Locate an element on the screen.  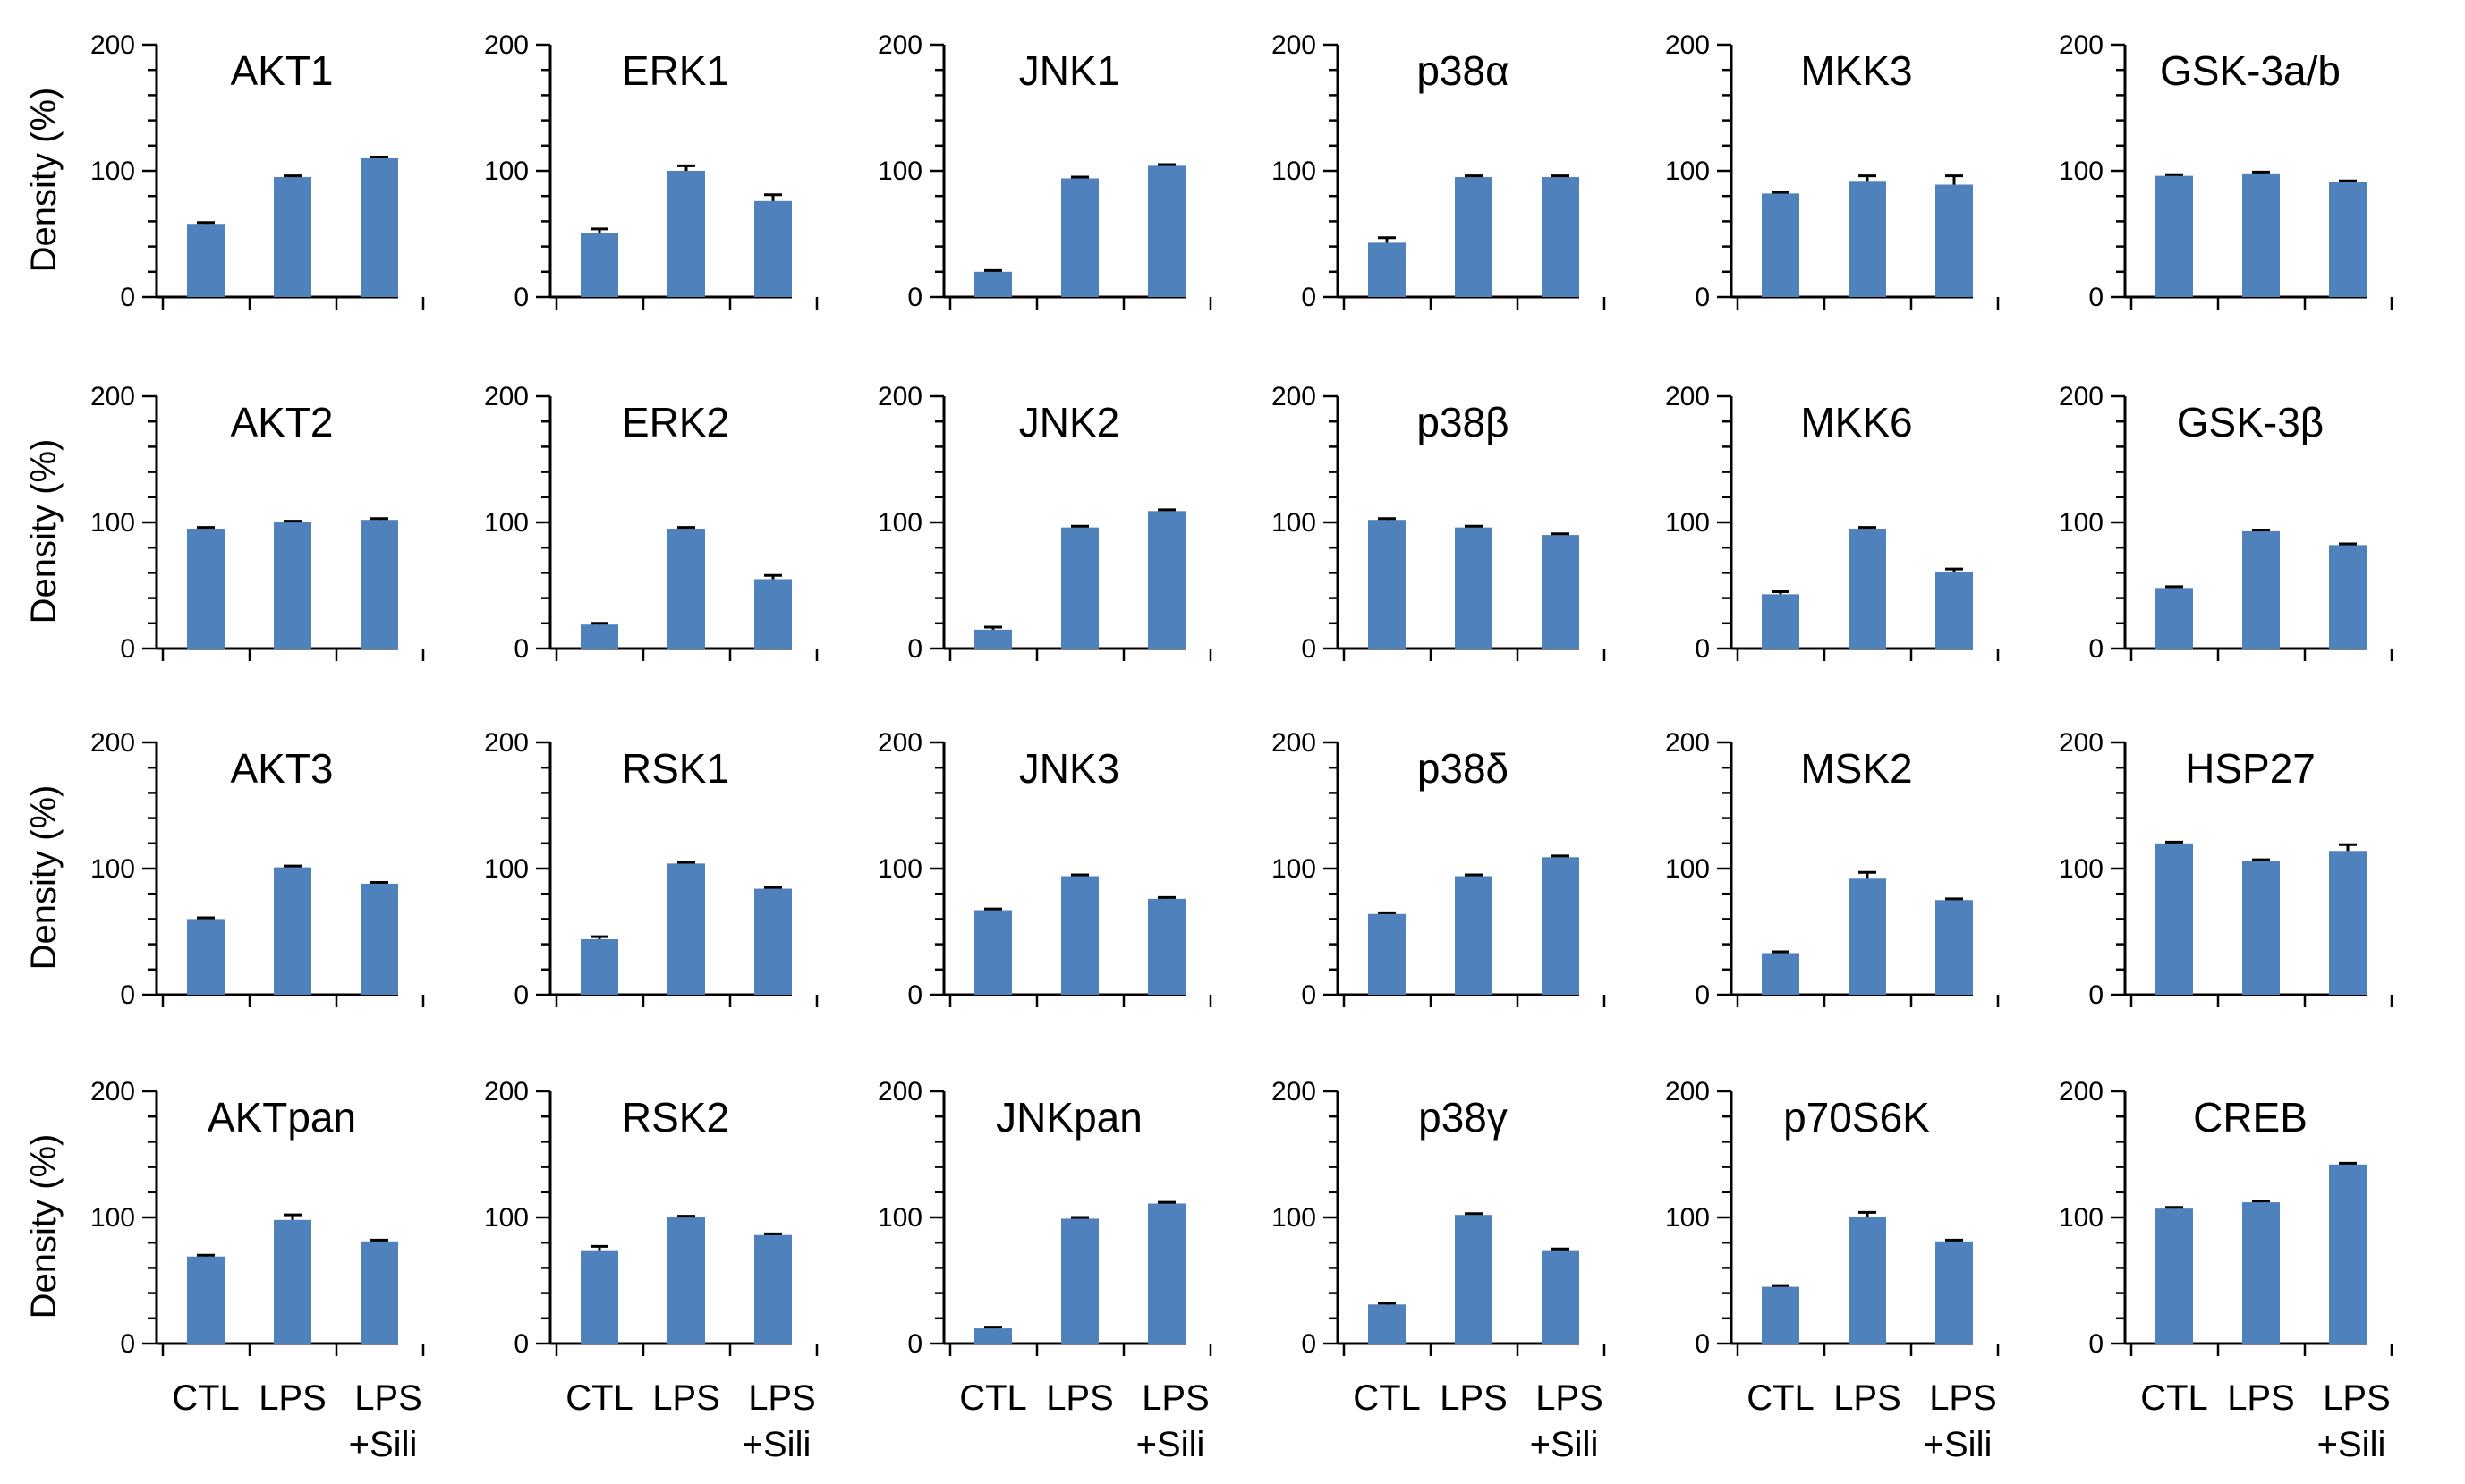
chart-panel-p38-: 0 100 200 p38δ is located at coordinates (1438, 869).